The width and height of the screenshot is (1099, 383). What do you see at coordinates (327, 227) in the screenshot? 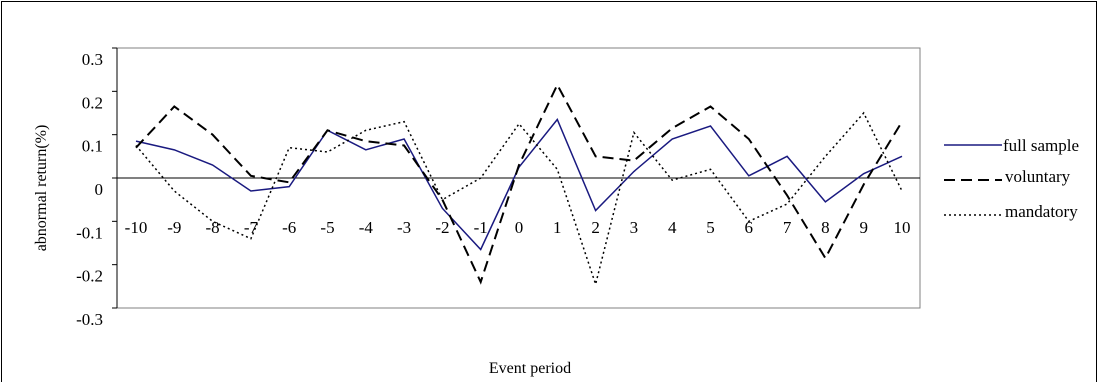
I see `x-tick-label: -5` at bounding box center [327, 227].